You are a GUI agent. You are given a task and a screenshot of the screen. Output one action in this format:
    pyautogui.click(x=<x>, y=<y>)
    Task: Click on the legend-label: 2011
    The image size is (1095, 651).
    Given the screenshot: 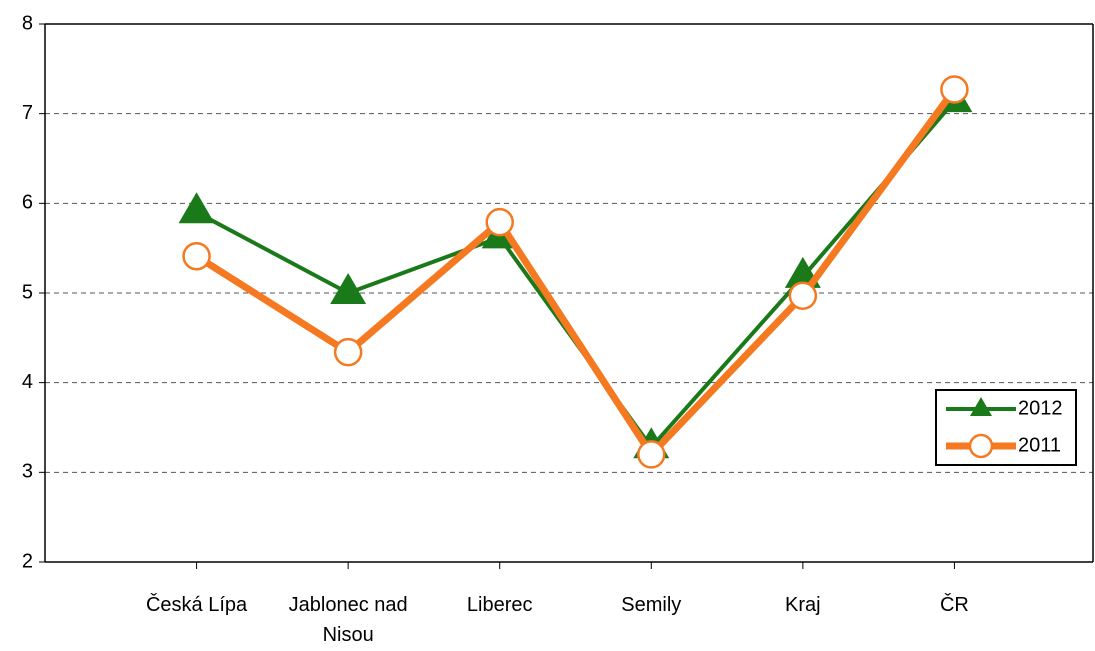 What is the action you would take?
    pyautogui.click(x=1039, y=445)
    